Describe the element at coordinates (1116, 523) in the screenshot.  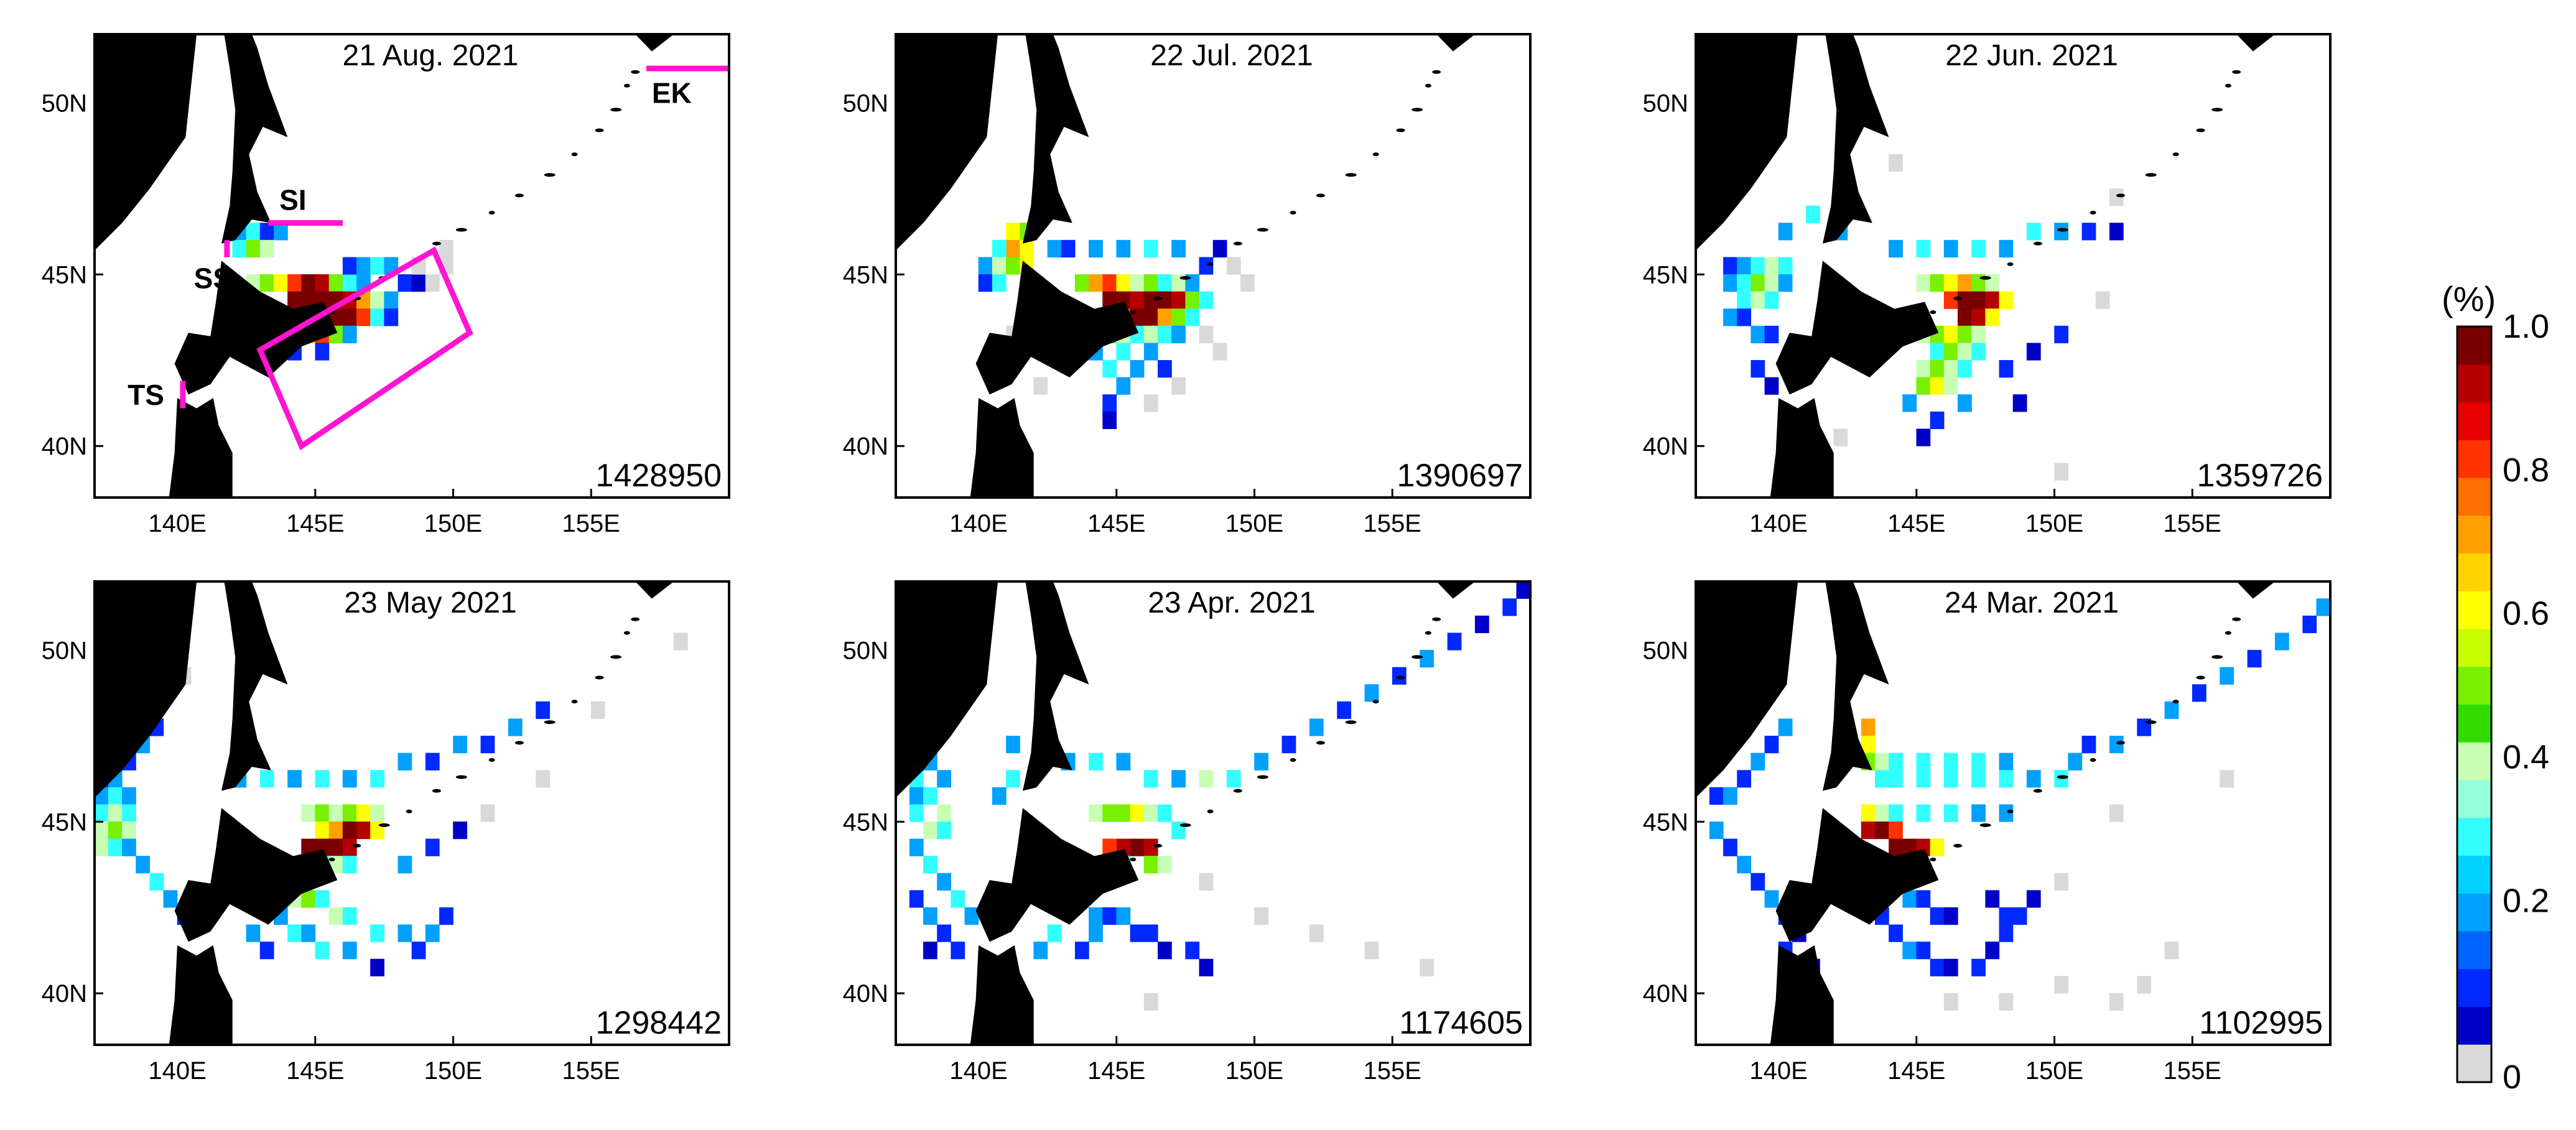
I see `x-tick-label: 145E` at that location.